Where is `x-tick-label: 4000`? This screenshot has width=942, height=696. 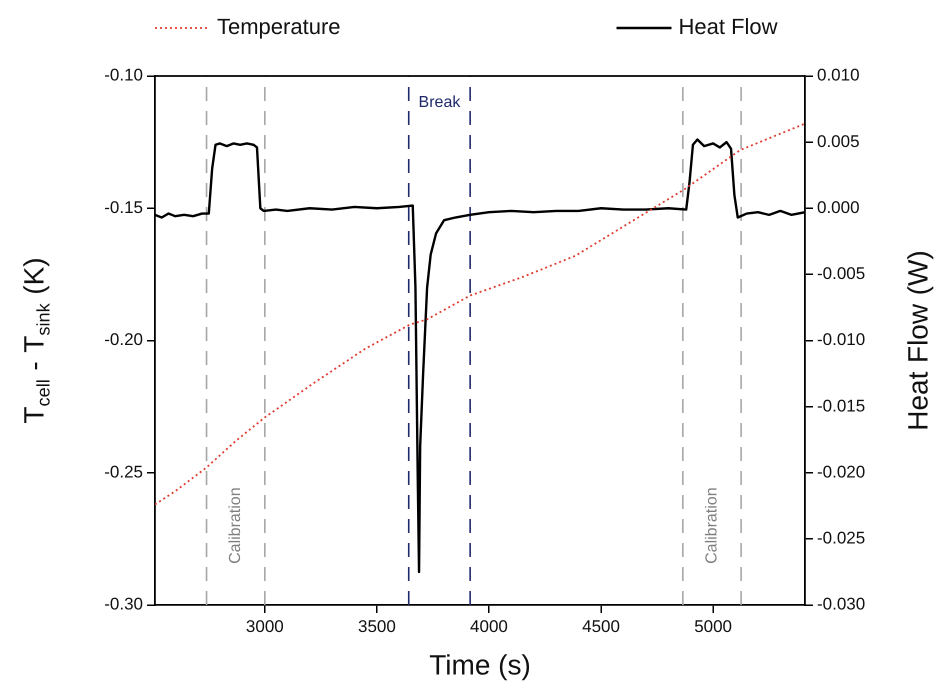
x-tick-label: 4000 is located at coordinates (489, 626).